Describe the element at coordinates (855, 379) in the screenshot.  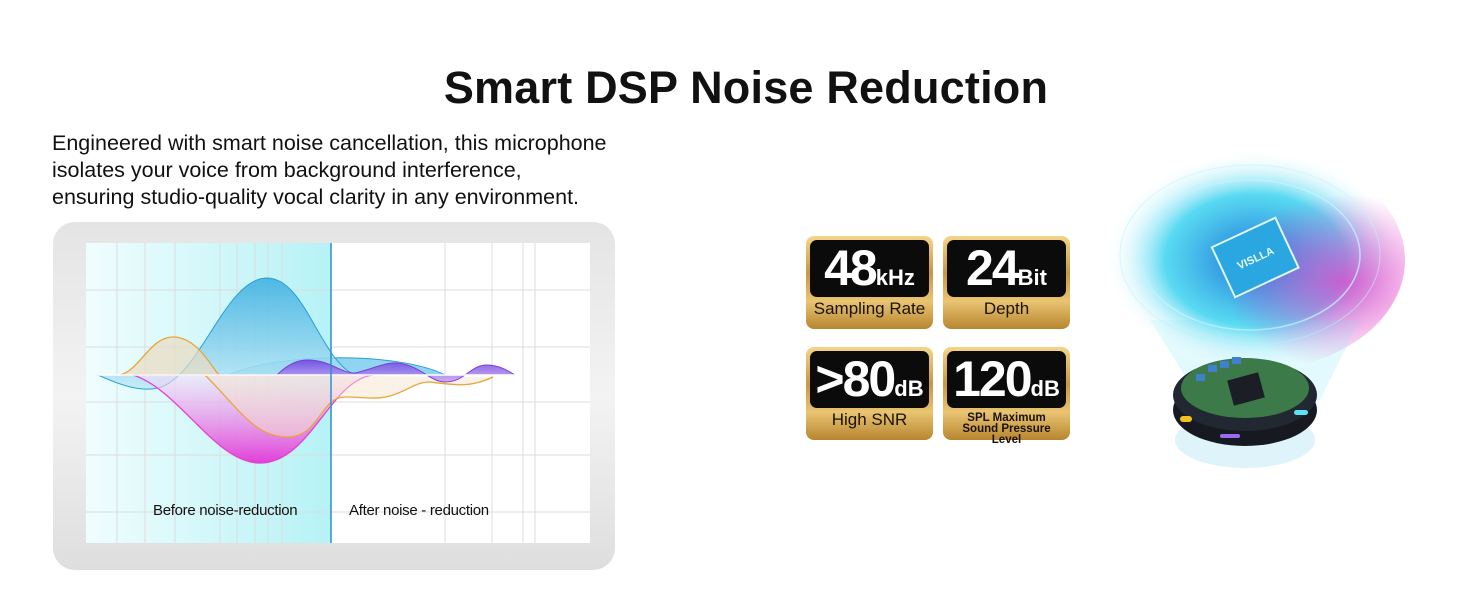
I see `badge-value: >80` at that location.